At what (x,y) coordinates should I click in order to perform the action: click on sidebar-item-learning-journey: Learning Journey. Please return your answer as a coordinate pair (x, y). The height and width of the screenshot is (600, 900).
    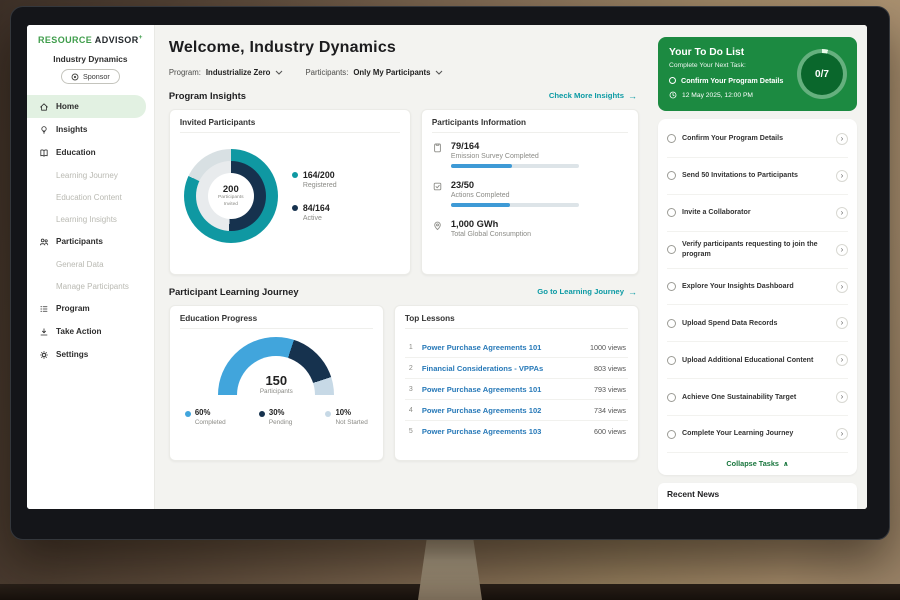
    Looking at the image, I should click on (90, 175).